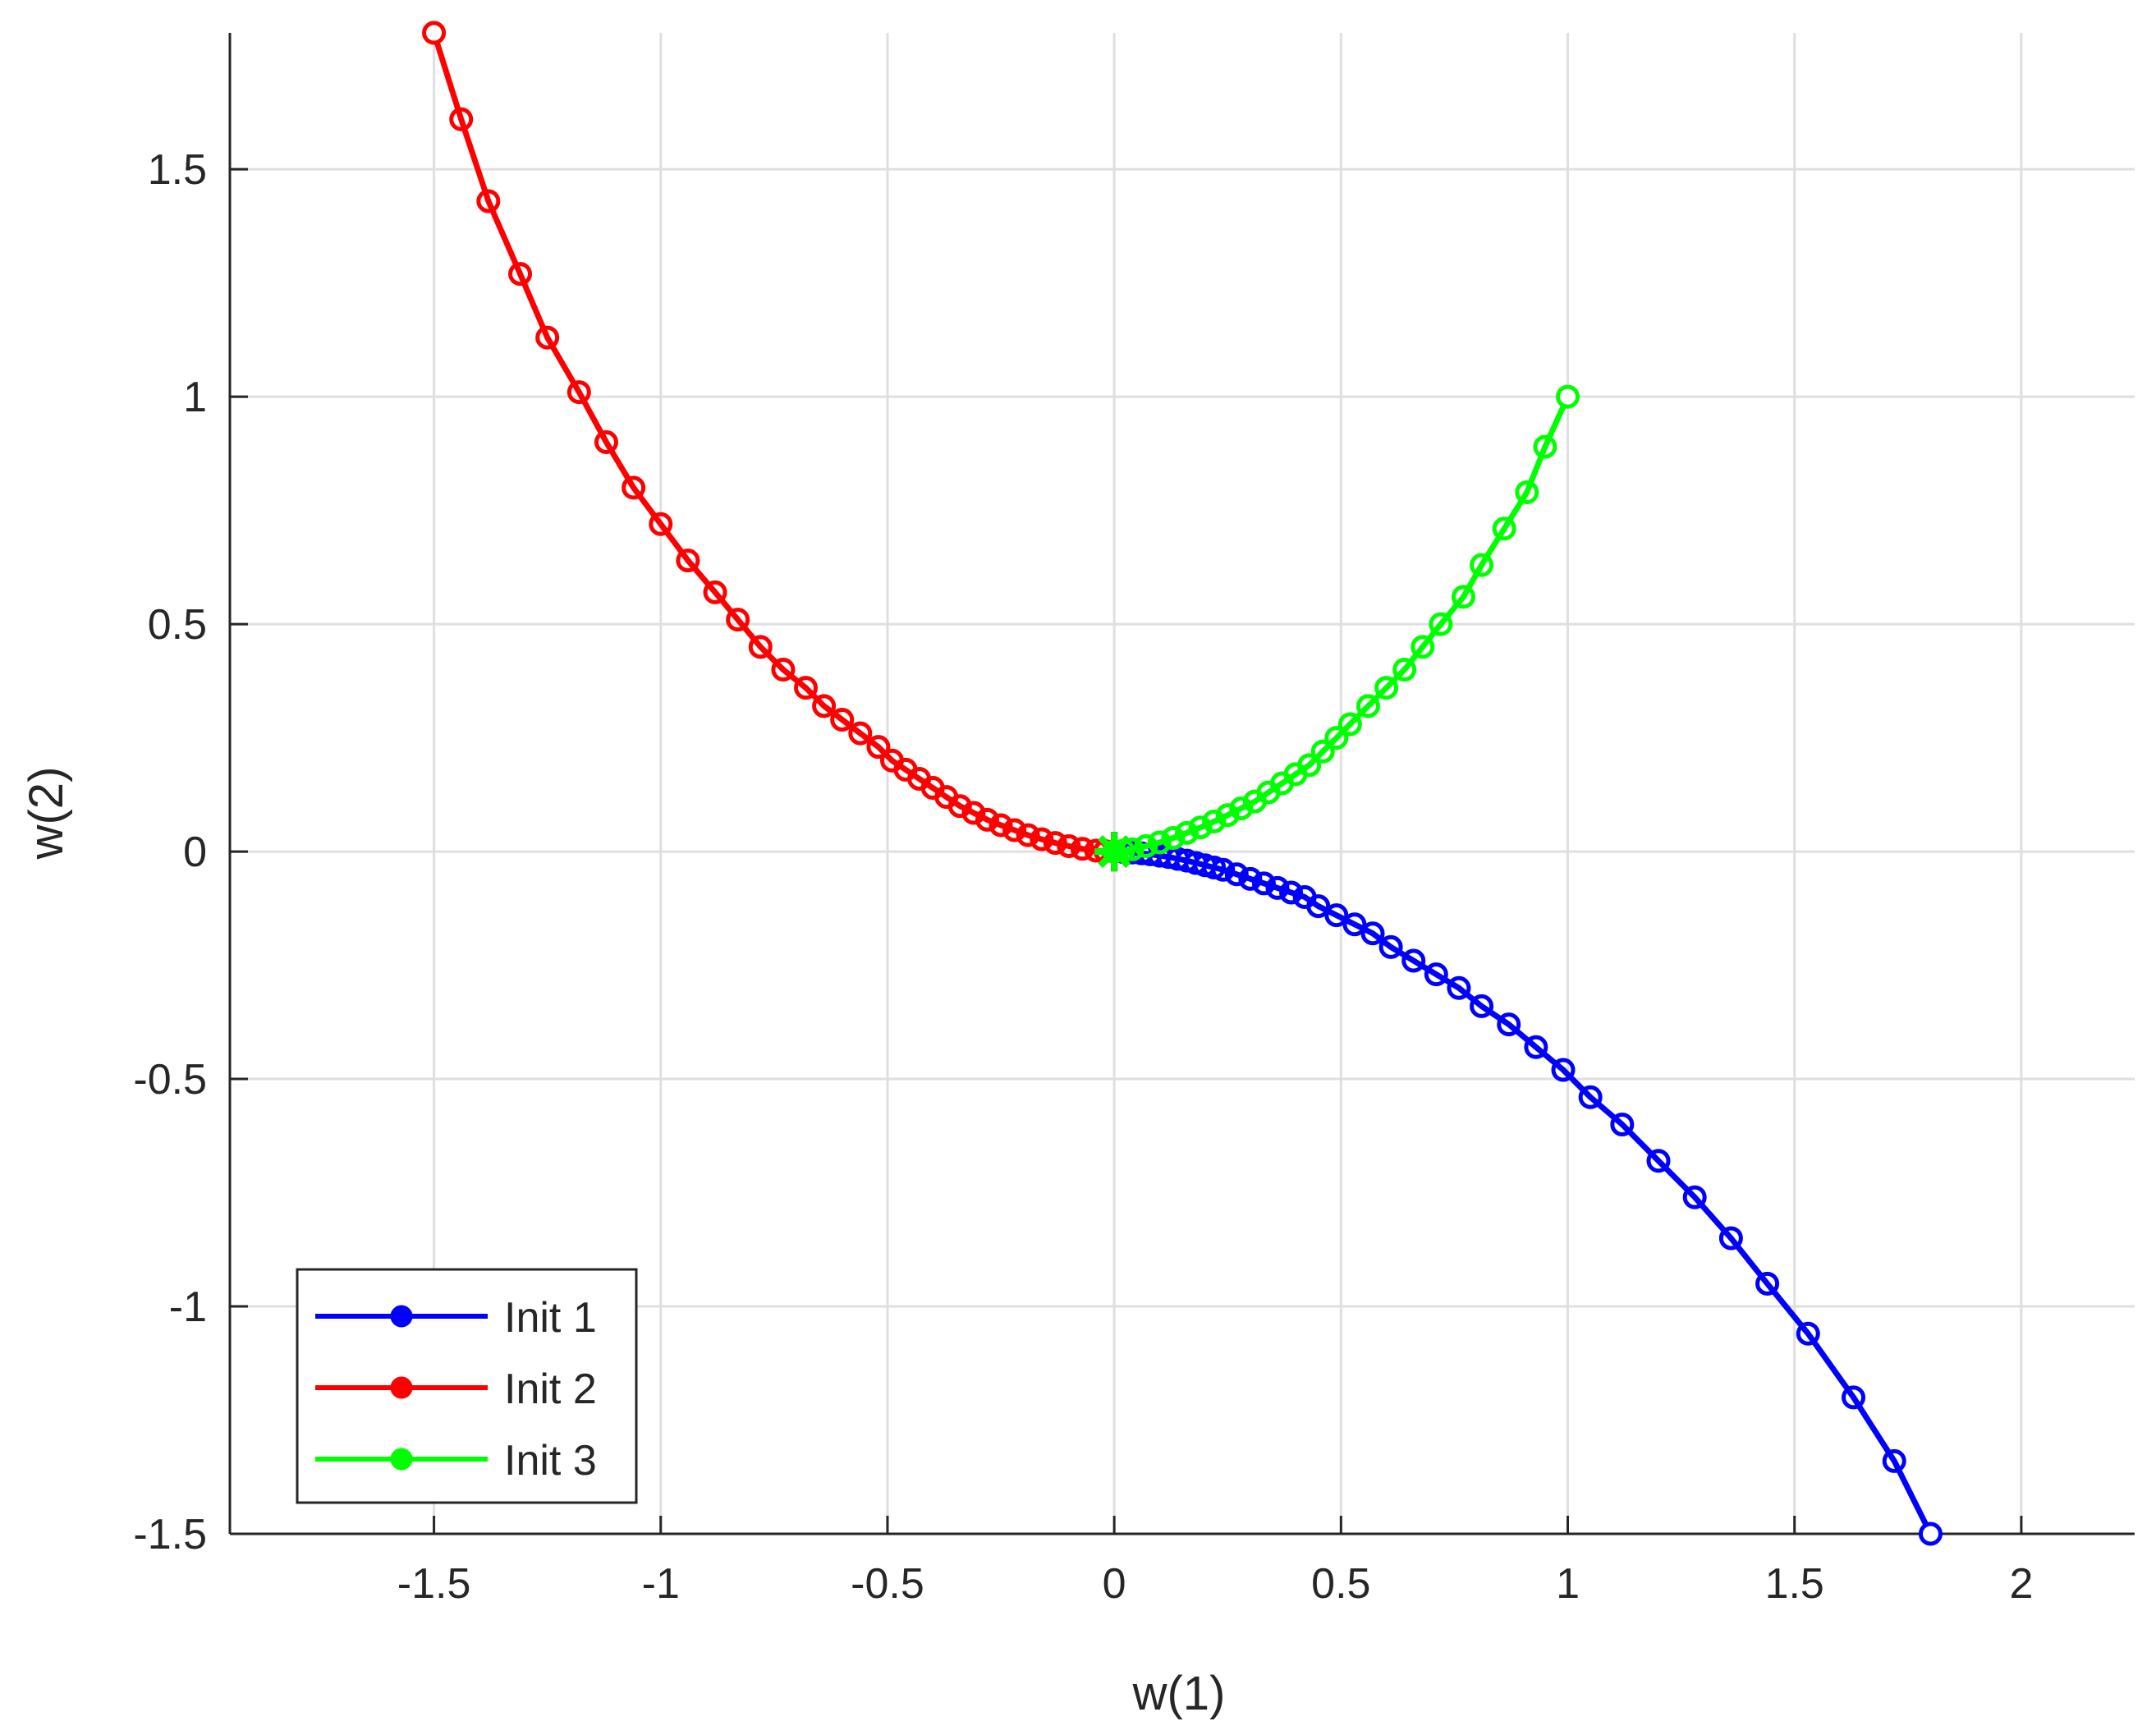 This screenshot has height=1735, width=2156. What do you see at coordinates (1340, 1584) in the screenshot?
I see `x-tick-label-4: 0.5` at bounding box center [1340, 1584].